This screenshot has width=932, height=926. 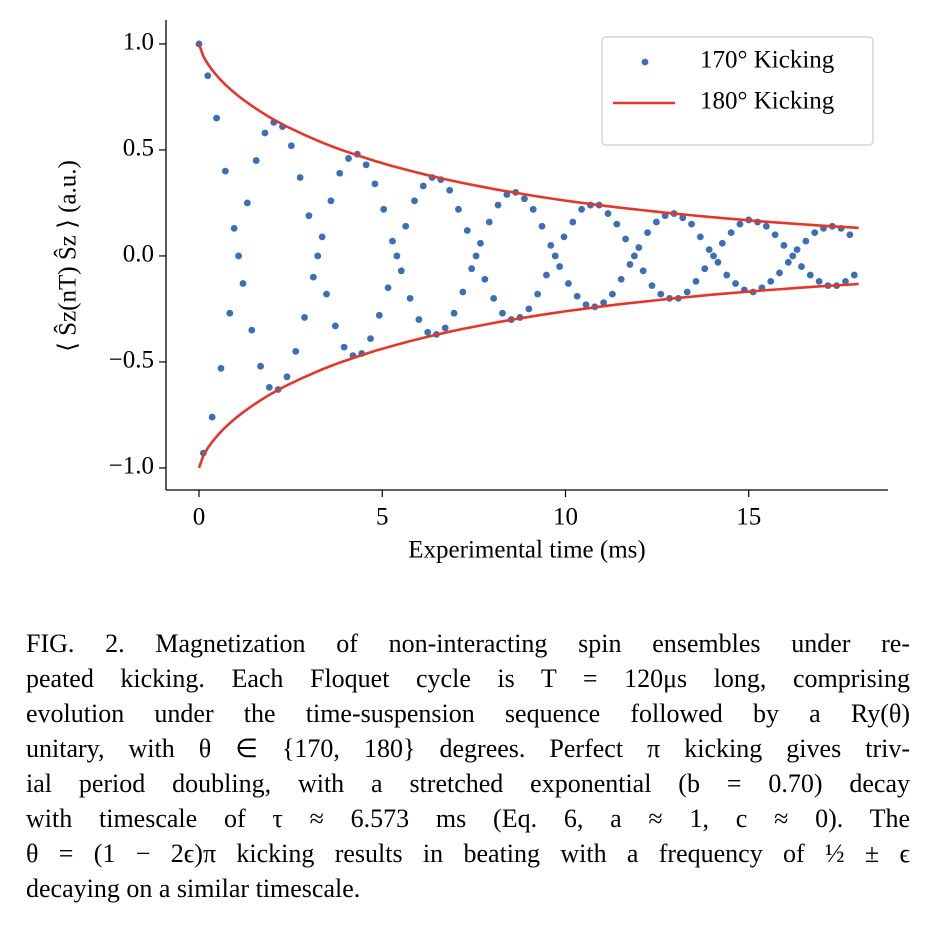 I want to click on y-axis-label: ⟨ Ŝz(nT) Ŝz ⟩ (a.u.), so click(x=68, y=256).